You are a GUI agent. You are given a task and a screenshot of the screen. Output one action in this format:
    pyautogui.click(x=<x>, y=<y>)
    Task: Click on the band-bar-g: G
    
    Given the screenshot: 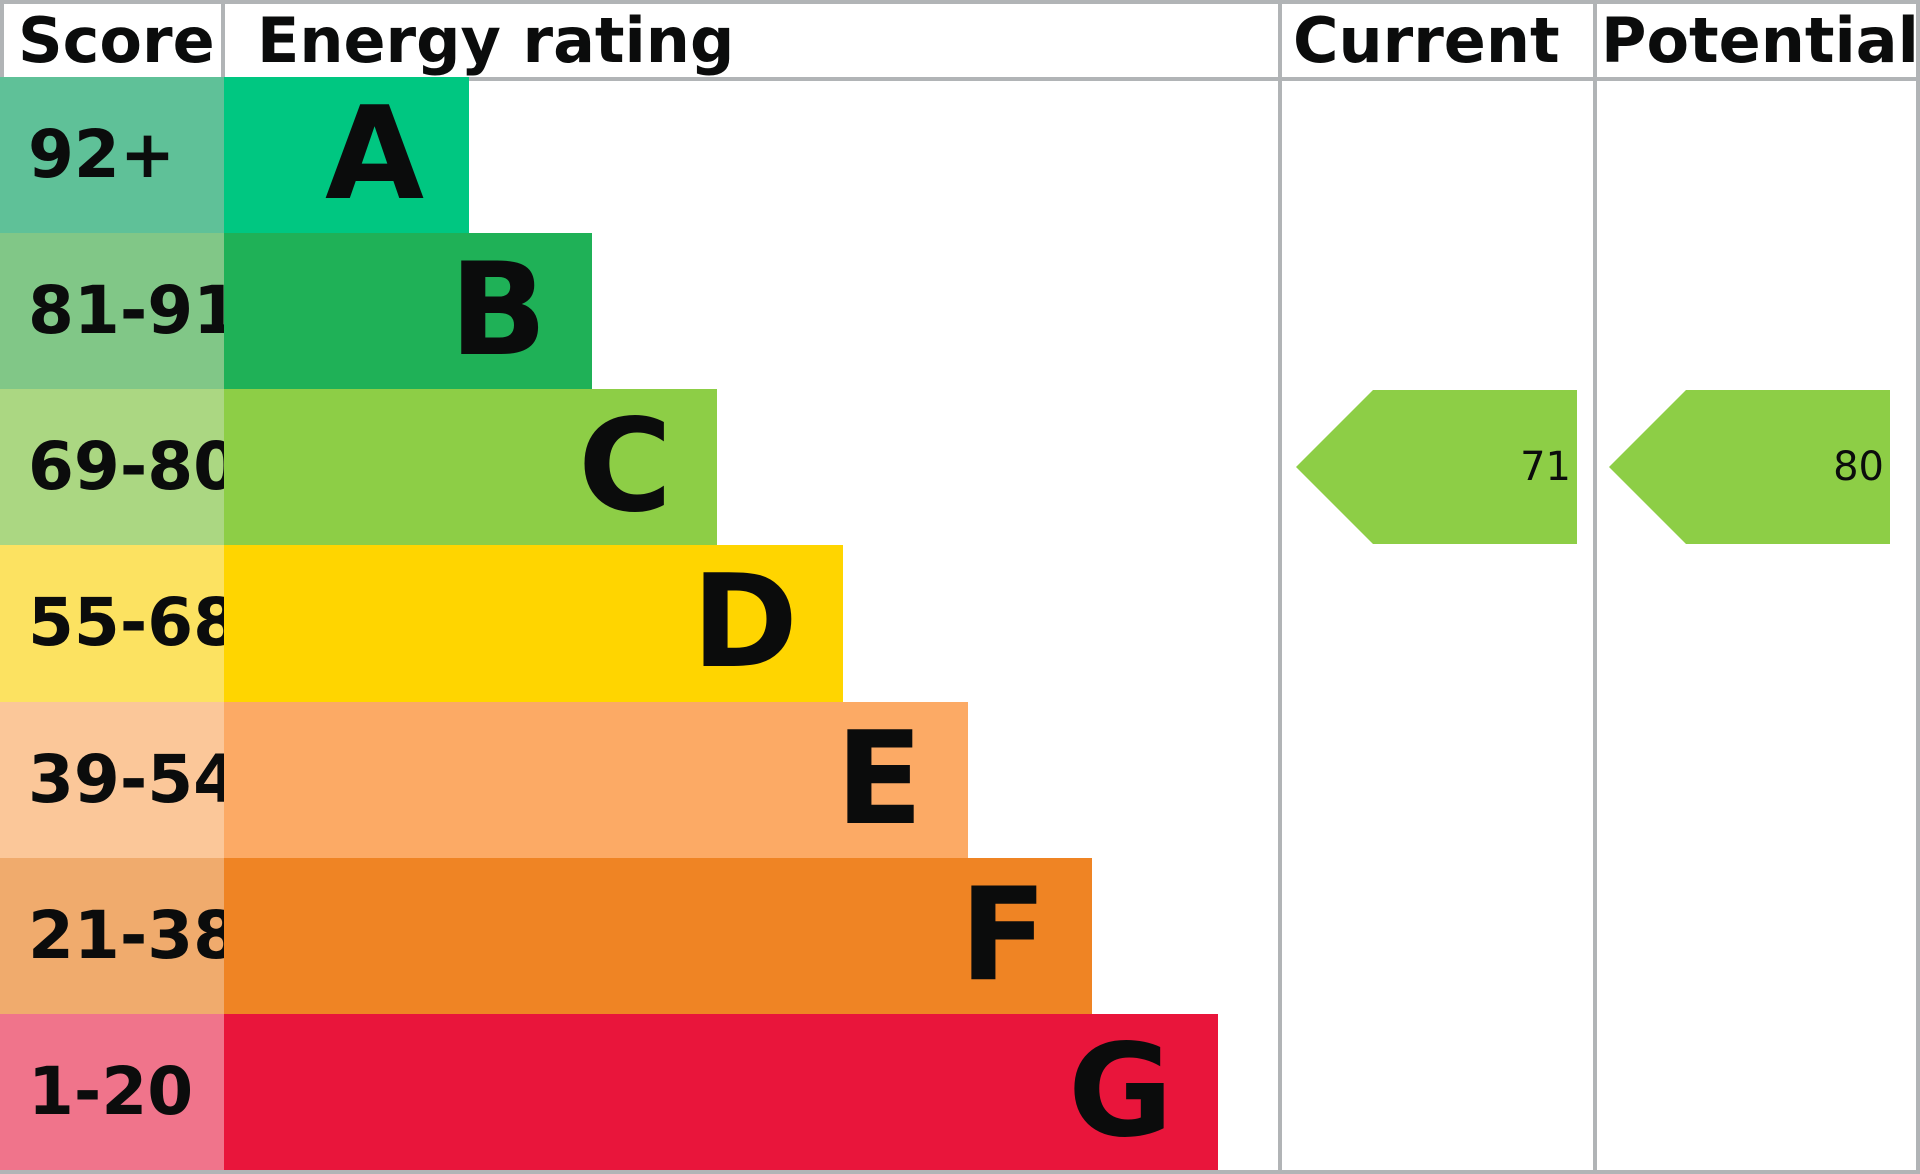 What is the action you would take?
    pyautogui.click(x=721, y=1091)
    